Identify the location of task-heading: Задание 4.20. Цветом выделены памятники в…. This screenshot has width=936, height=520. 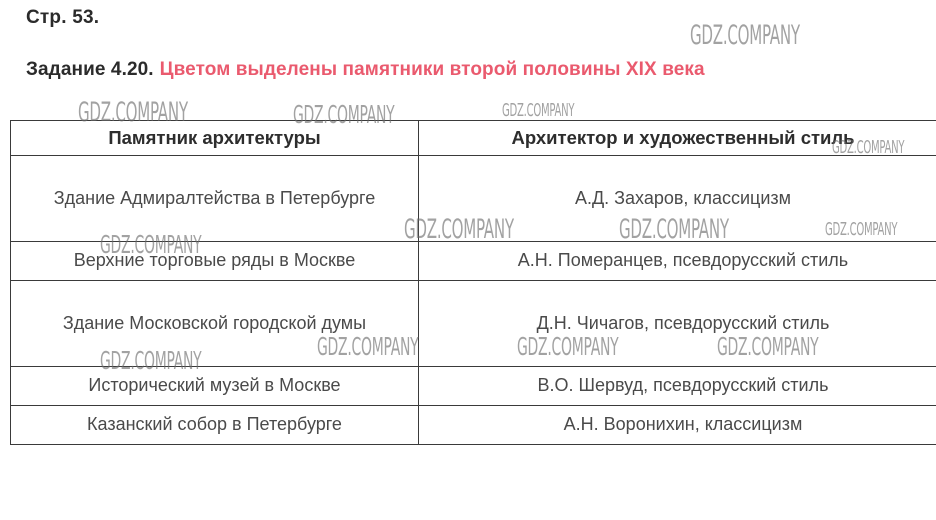
(365, 70).